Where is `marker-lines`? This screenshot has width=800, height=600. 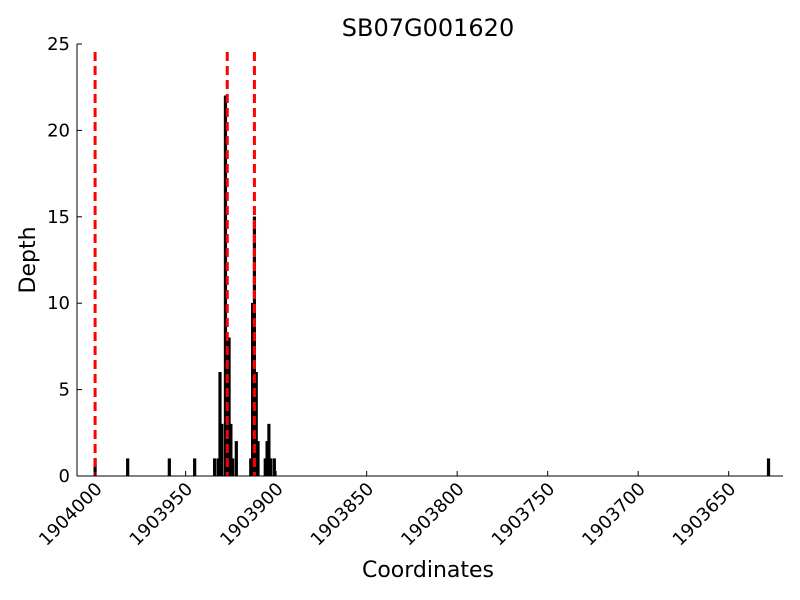
marker-lines is located at coordinates (174, 264).